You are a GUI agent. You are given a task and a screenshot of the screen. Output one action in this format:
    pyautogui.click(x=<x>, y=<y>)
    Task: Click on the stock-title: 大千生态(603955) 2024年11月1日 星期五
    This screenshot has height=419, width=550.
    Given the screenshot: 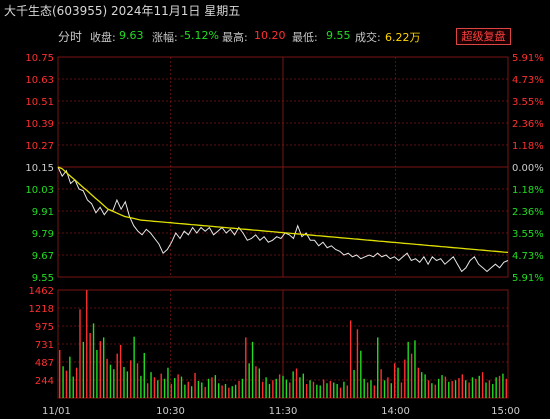 What is the action you would take?
    pyautogui.click(x=122, y=11)
    